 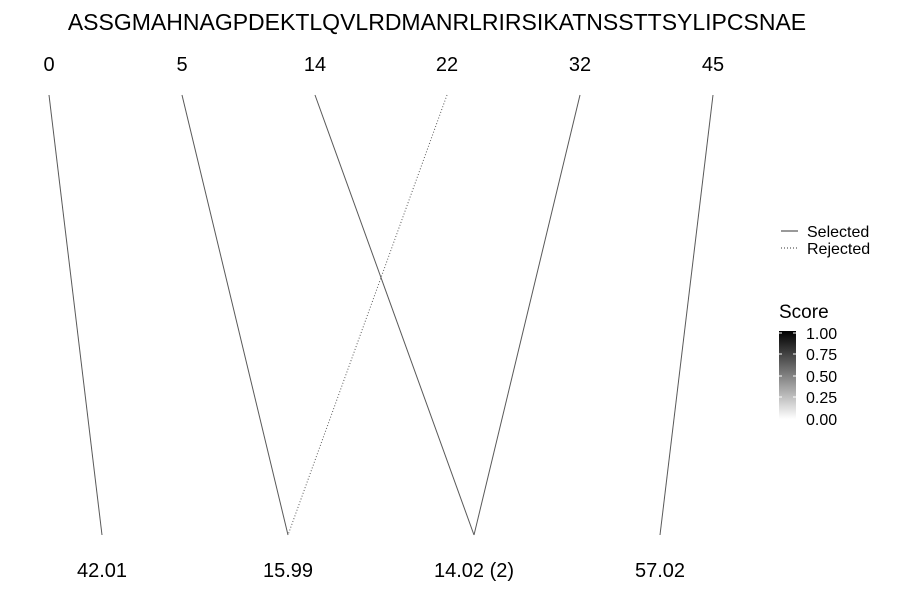 I want to click on mass-label-3: 57.02, so click(x=660, y=571).